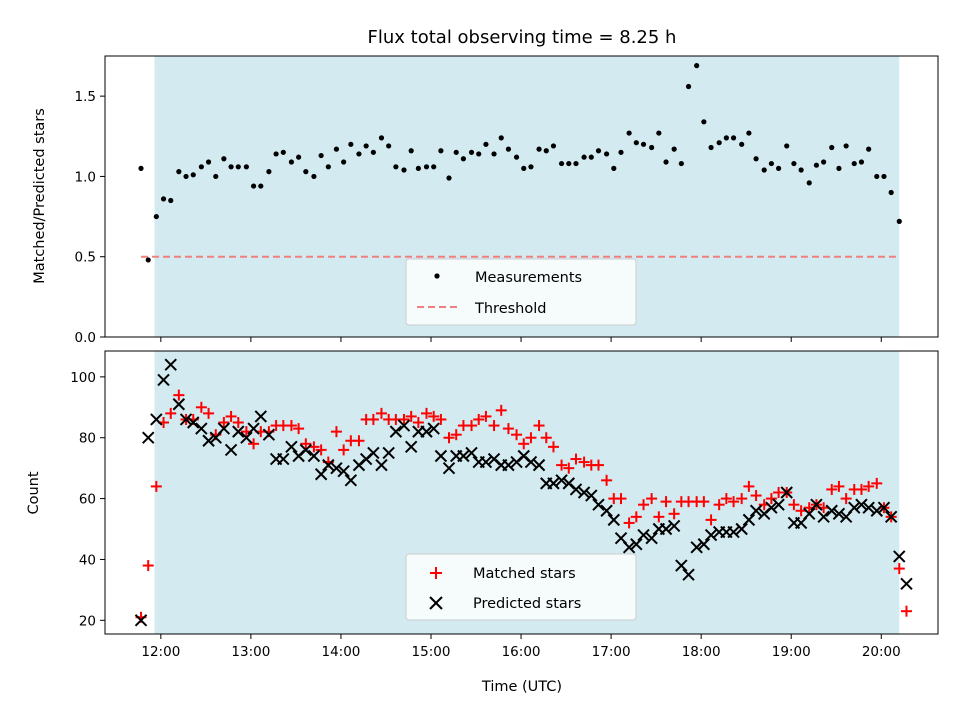 This screenshot has width=960, height=720. Describe the element at coordinates (527, 604) in the screenshot. I see `legend-predicted-label: Predicted stars` at that location.